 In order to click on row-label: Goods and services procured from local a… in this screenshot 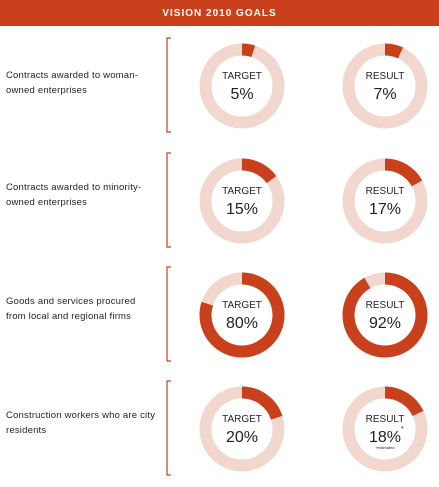, I will do `click(71, 309)`.